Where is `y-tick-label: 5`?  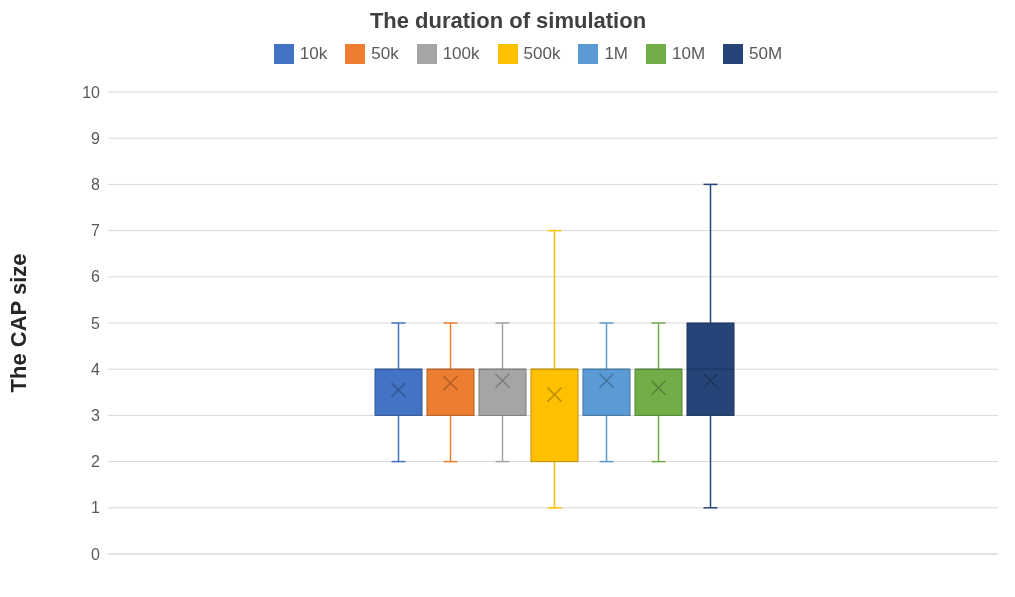
y-tick-label: 5 is located at coordinates (96, 323).